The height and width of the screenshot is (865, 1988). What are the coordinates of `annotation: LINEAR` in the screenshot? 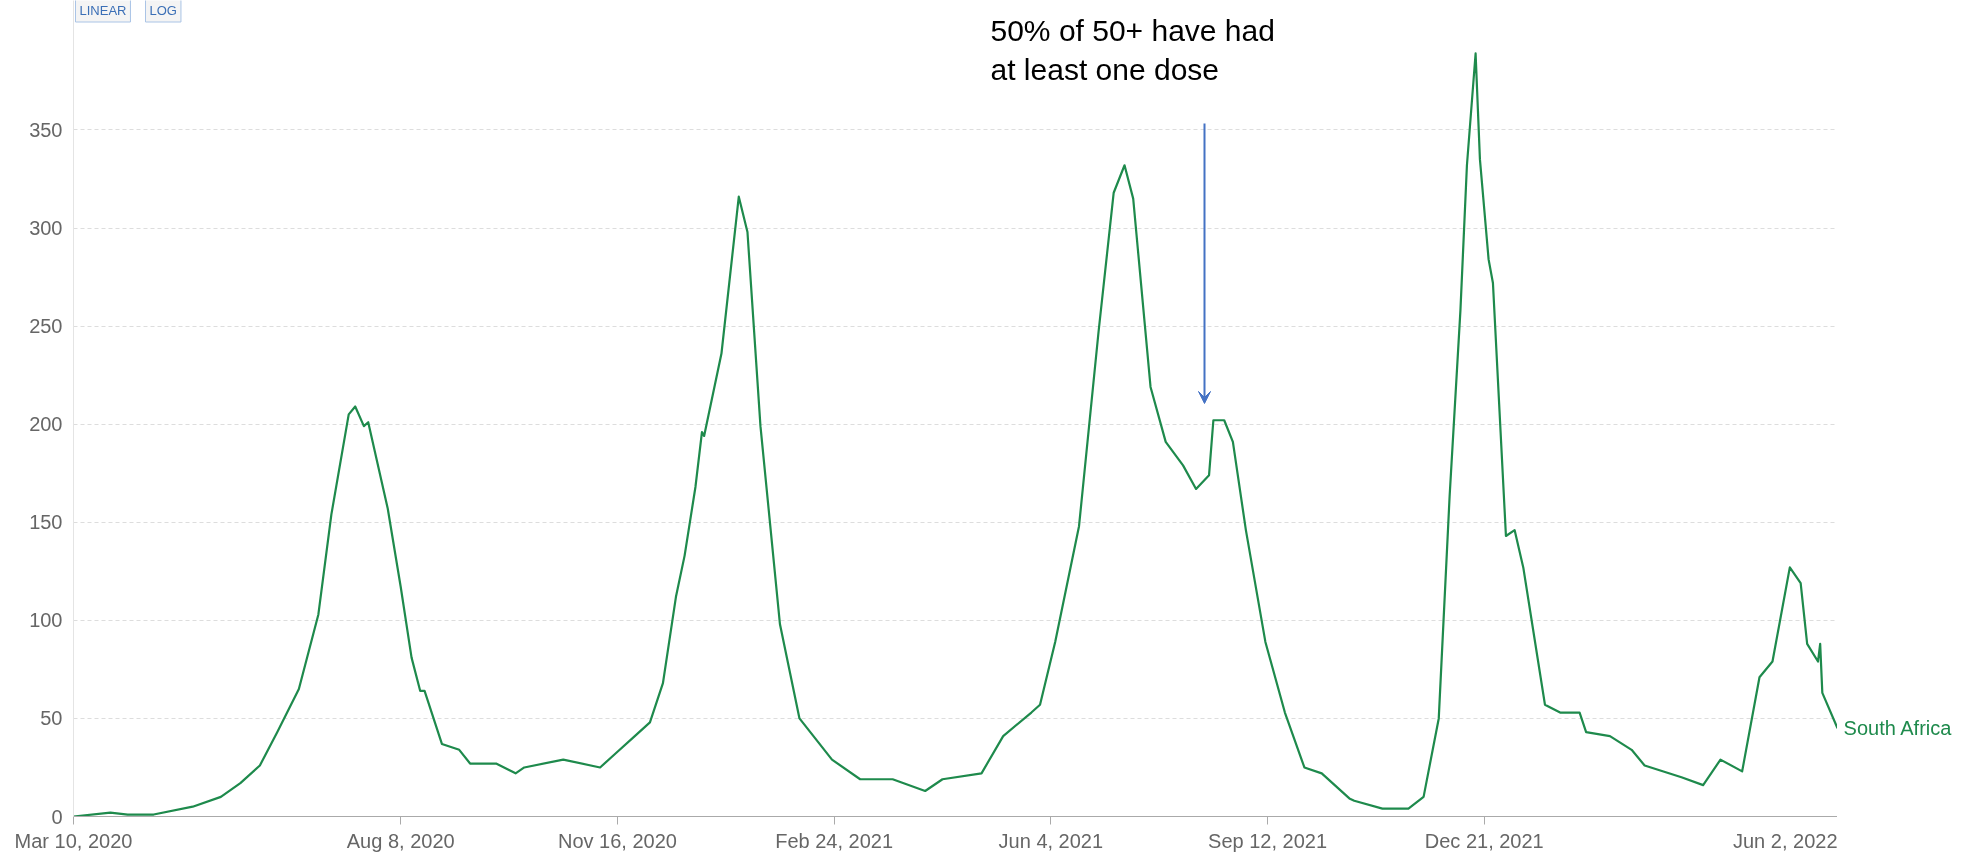 It's located at (103, 10).